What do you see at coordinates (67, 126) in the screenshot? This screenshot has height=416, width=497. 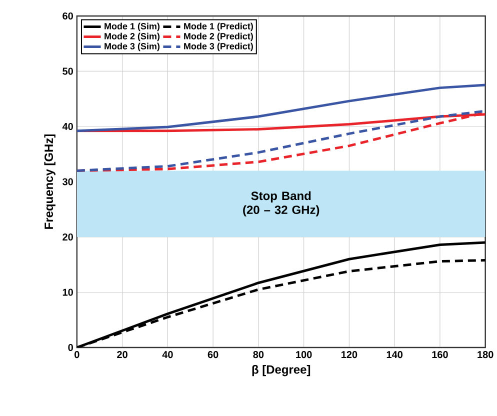 I see `y-tick-label: 40` at bounding box center [67, 126].